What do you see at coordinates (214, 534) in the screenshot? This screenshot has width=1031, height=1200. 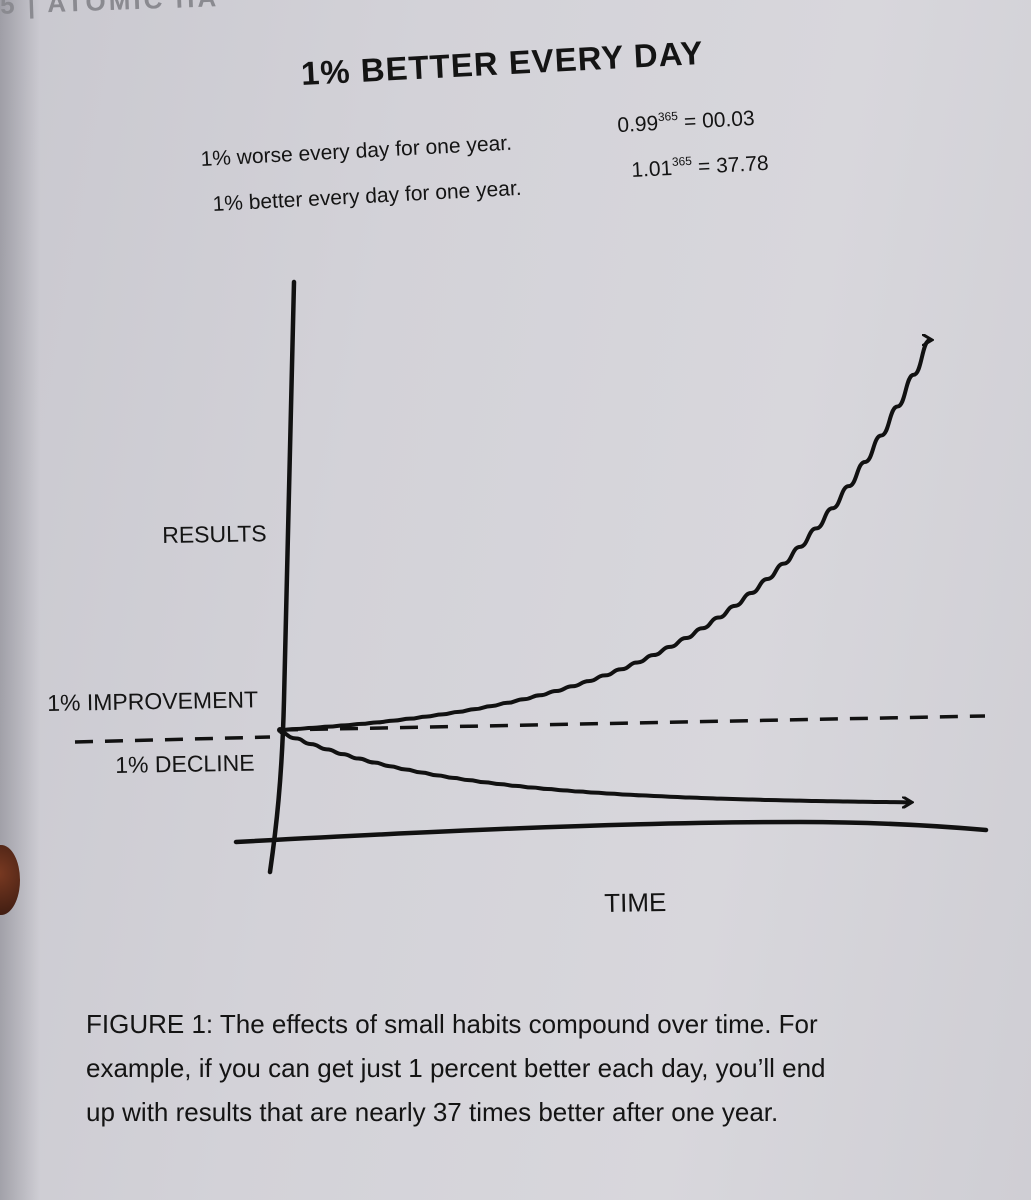 I see `y-axis-label: RESULTS` at bounding box center [214, 534].